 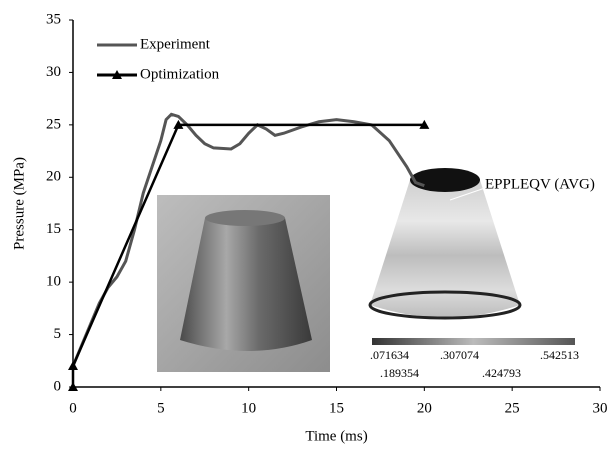 What do you see at coordinates (58, 386) in the screenshot?
I see `y-tick-label: 0` at bounding box center [58, 386].